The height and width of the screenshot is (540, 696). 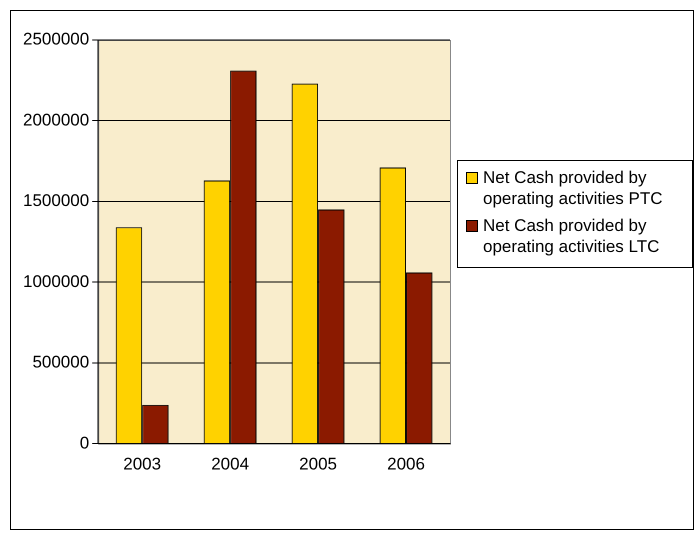 What do you see at coordinates (318, 464) in the screenshot?
I see `x-tick-label: 2005` at bounding box center [318, 464].